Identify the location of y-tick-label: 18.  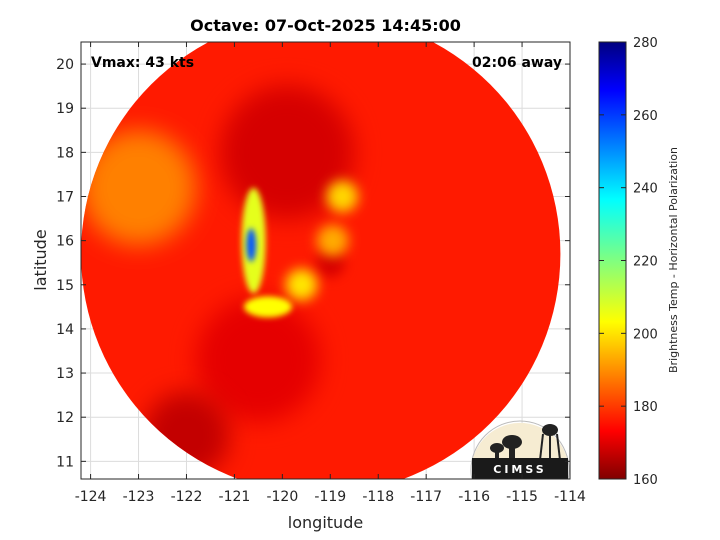
(65, 153).